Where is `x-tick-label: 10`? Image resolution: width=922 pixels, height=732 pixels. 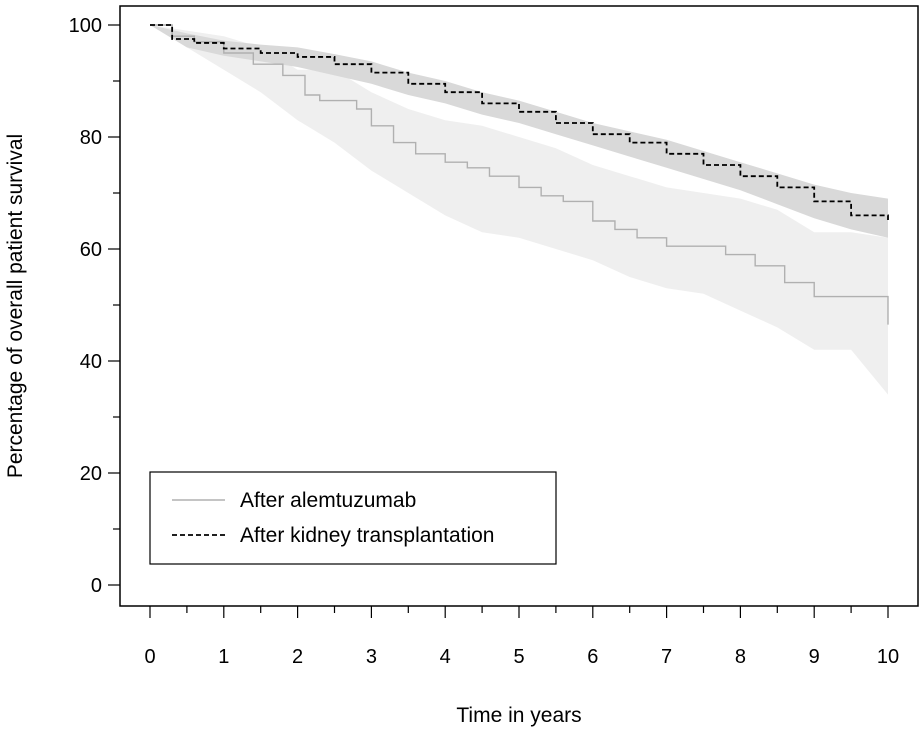 x-tick-label: 10 is located at coordinates (888, 657).